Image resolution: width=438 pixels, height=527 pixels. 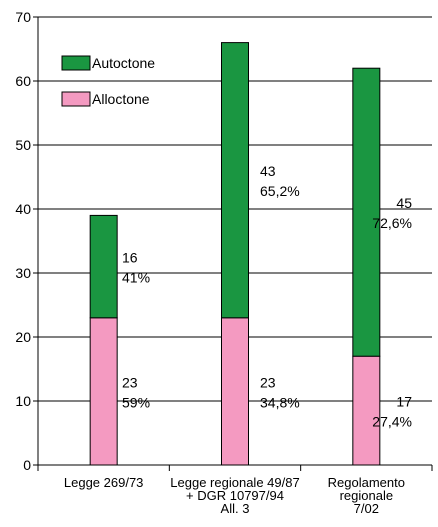 What do you see at coordinates (366, 508) in the screenshot?
I see `x-category-label: 7/02` at bounding box center [366, 508].